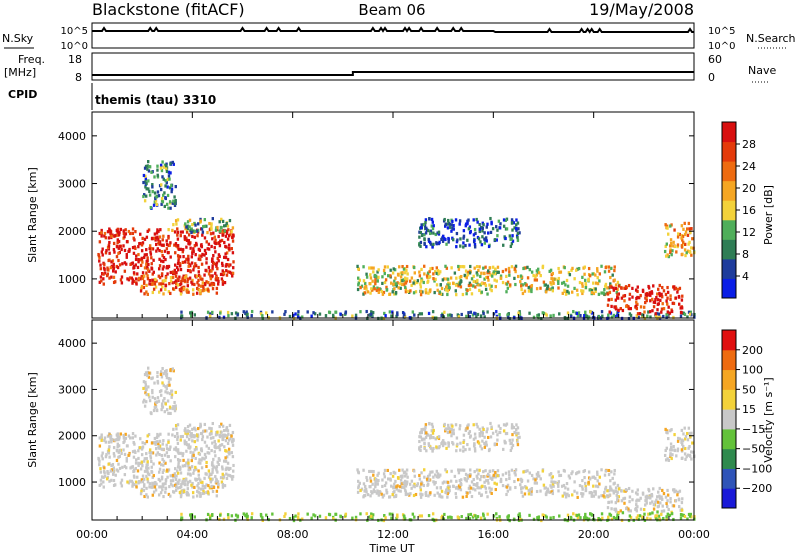 This screenshot has width=800, height=554. I want to click on colorbar-tick-label: 8, so click(745, 254).